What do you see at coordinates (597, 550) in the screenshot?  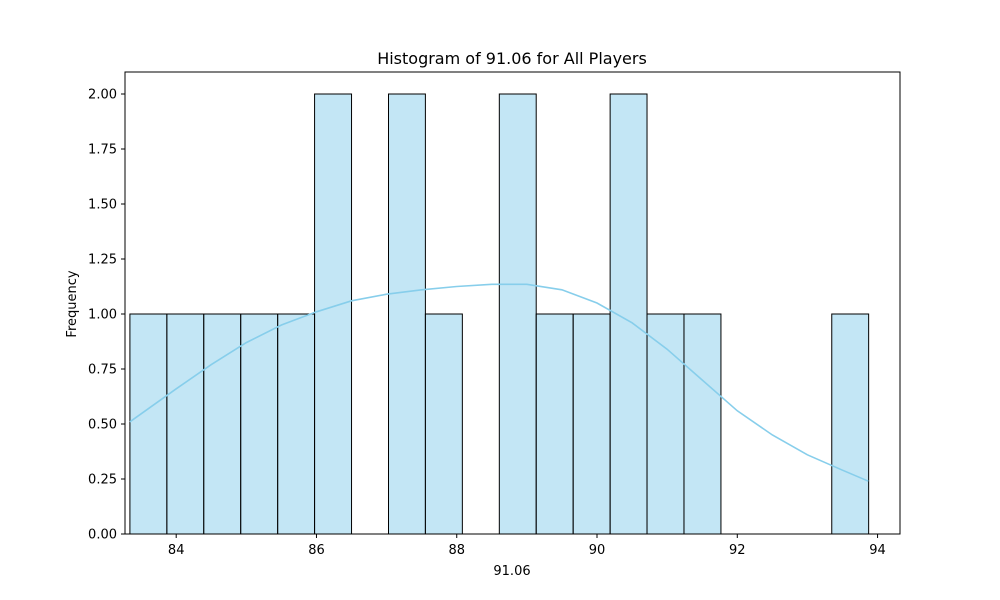 I see `x-tick-label: 90` at bounding box center [597, 550].